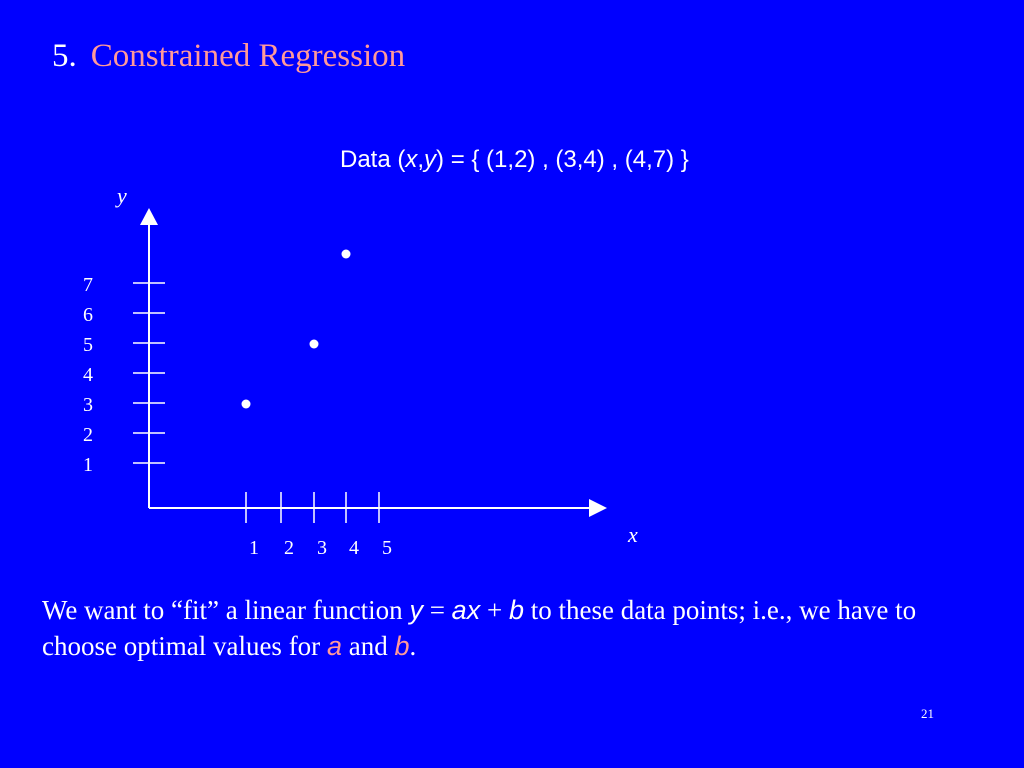 This screenshot has width=1024, height=768. Describe the element at coordinates (598, 508) in the screenshot. I see `x-axis-arrow-icon` at that location.